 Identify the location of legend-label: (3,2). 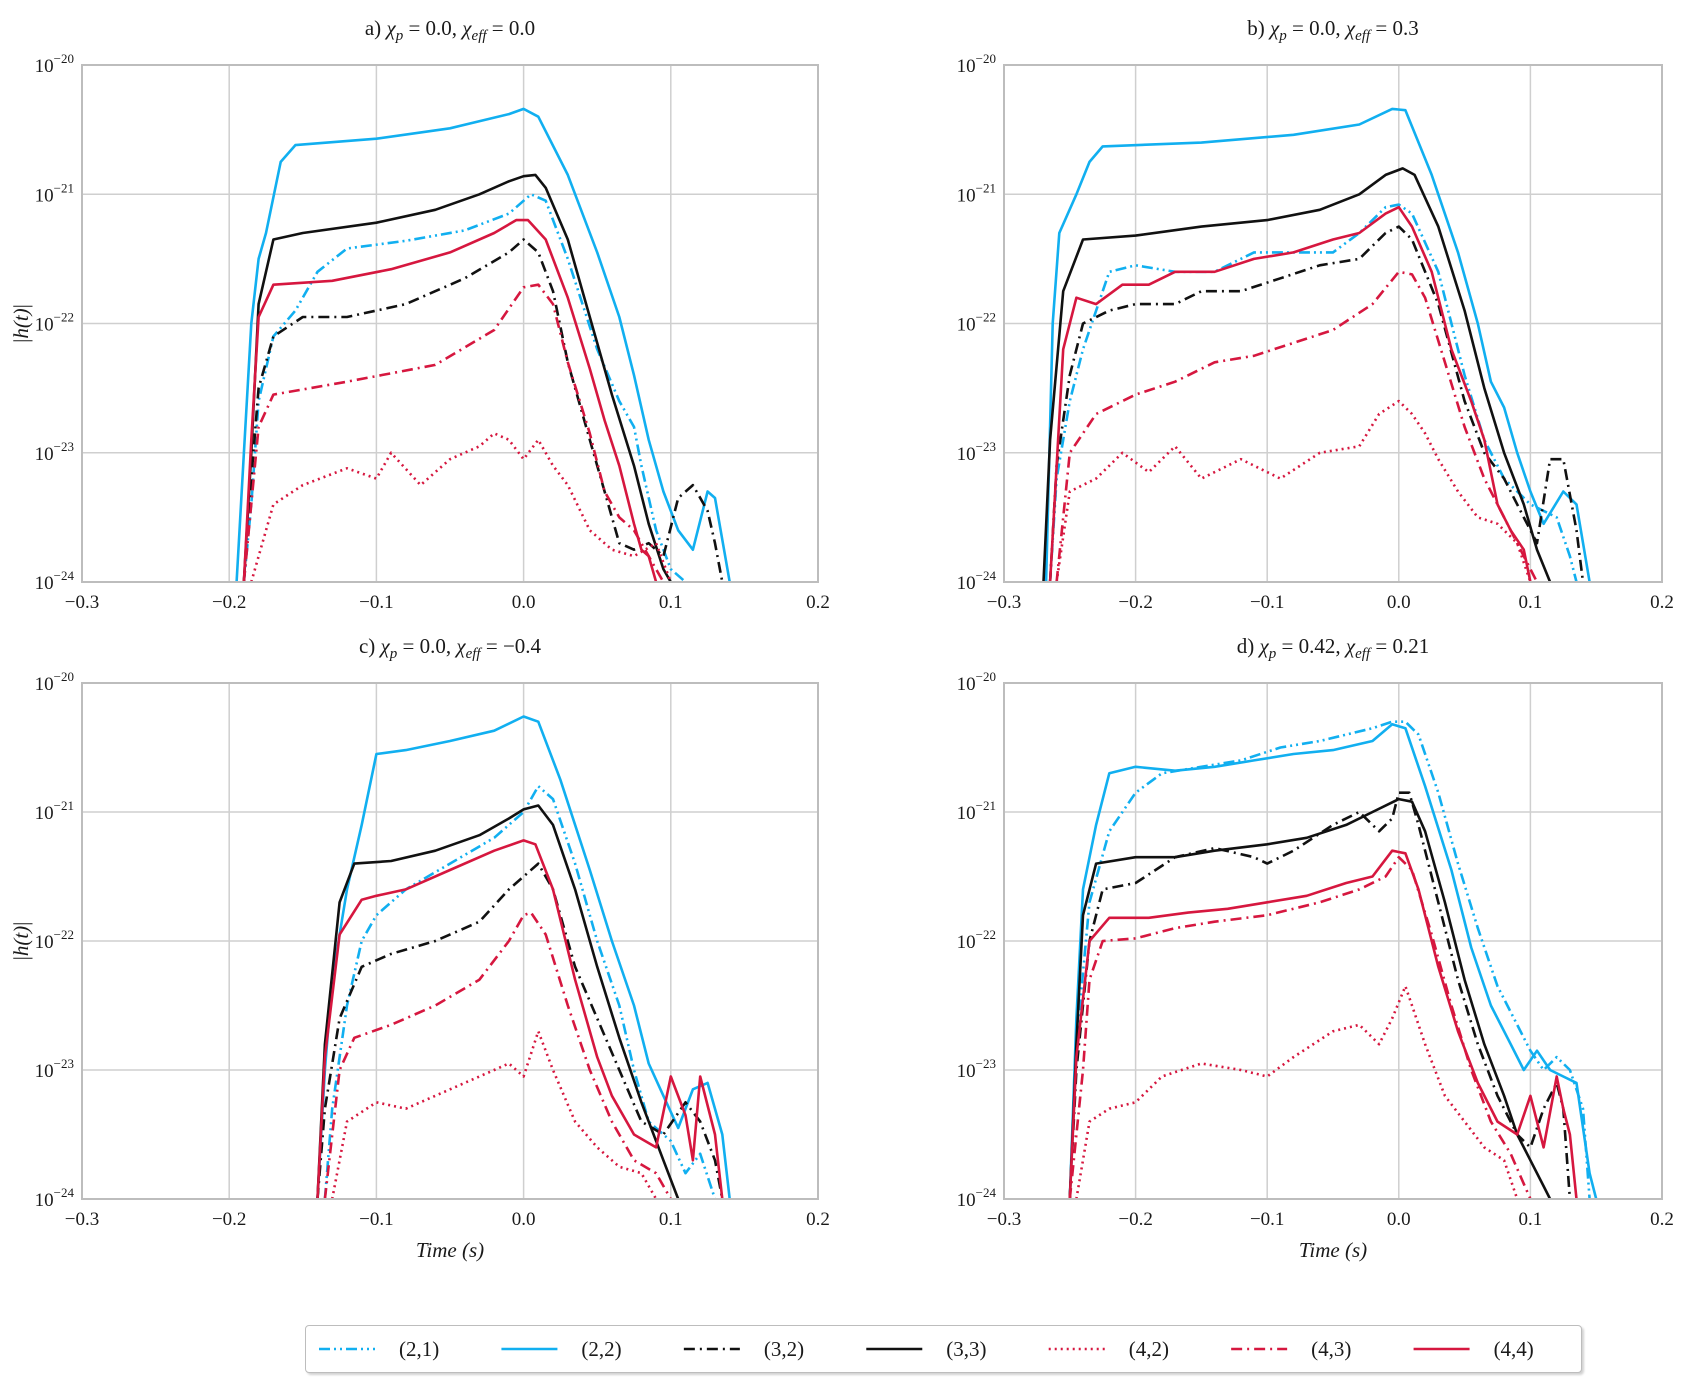
(784, 1349).